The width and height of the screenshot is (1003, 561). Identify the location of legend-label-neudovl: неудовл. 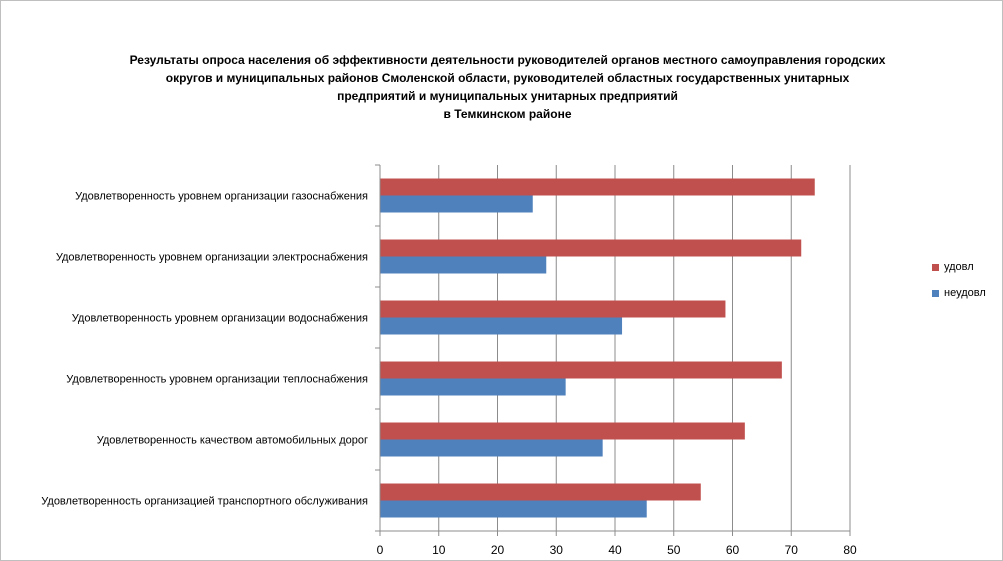
(965, 293).